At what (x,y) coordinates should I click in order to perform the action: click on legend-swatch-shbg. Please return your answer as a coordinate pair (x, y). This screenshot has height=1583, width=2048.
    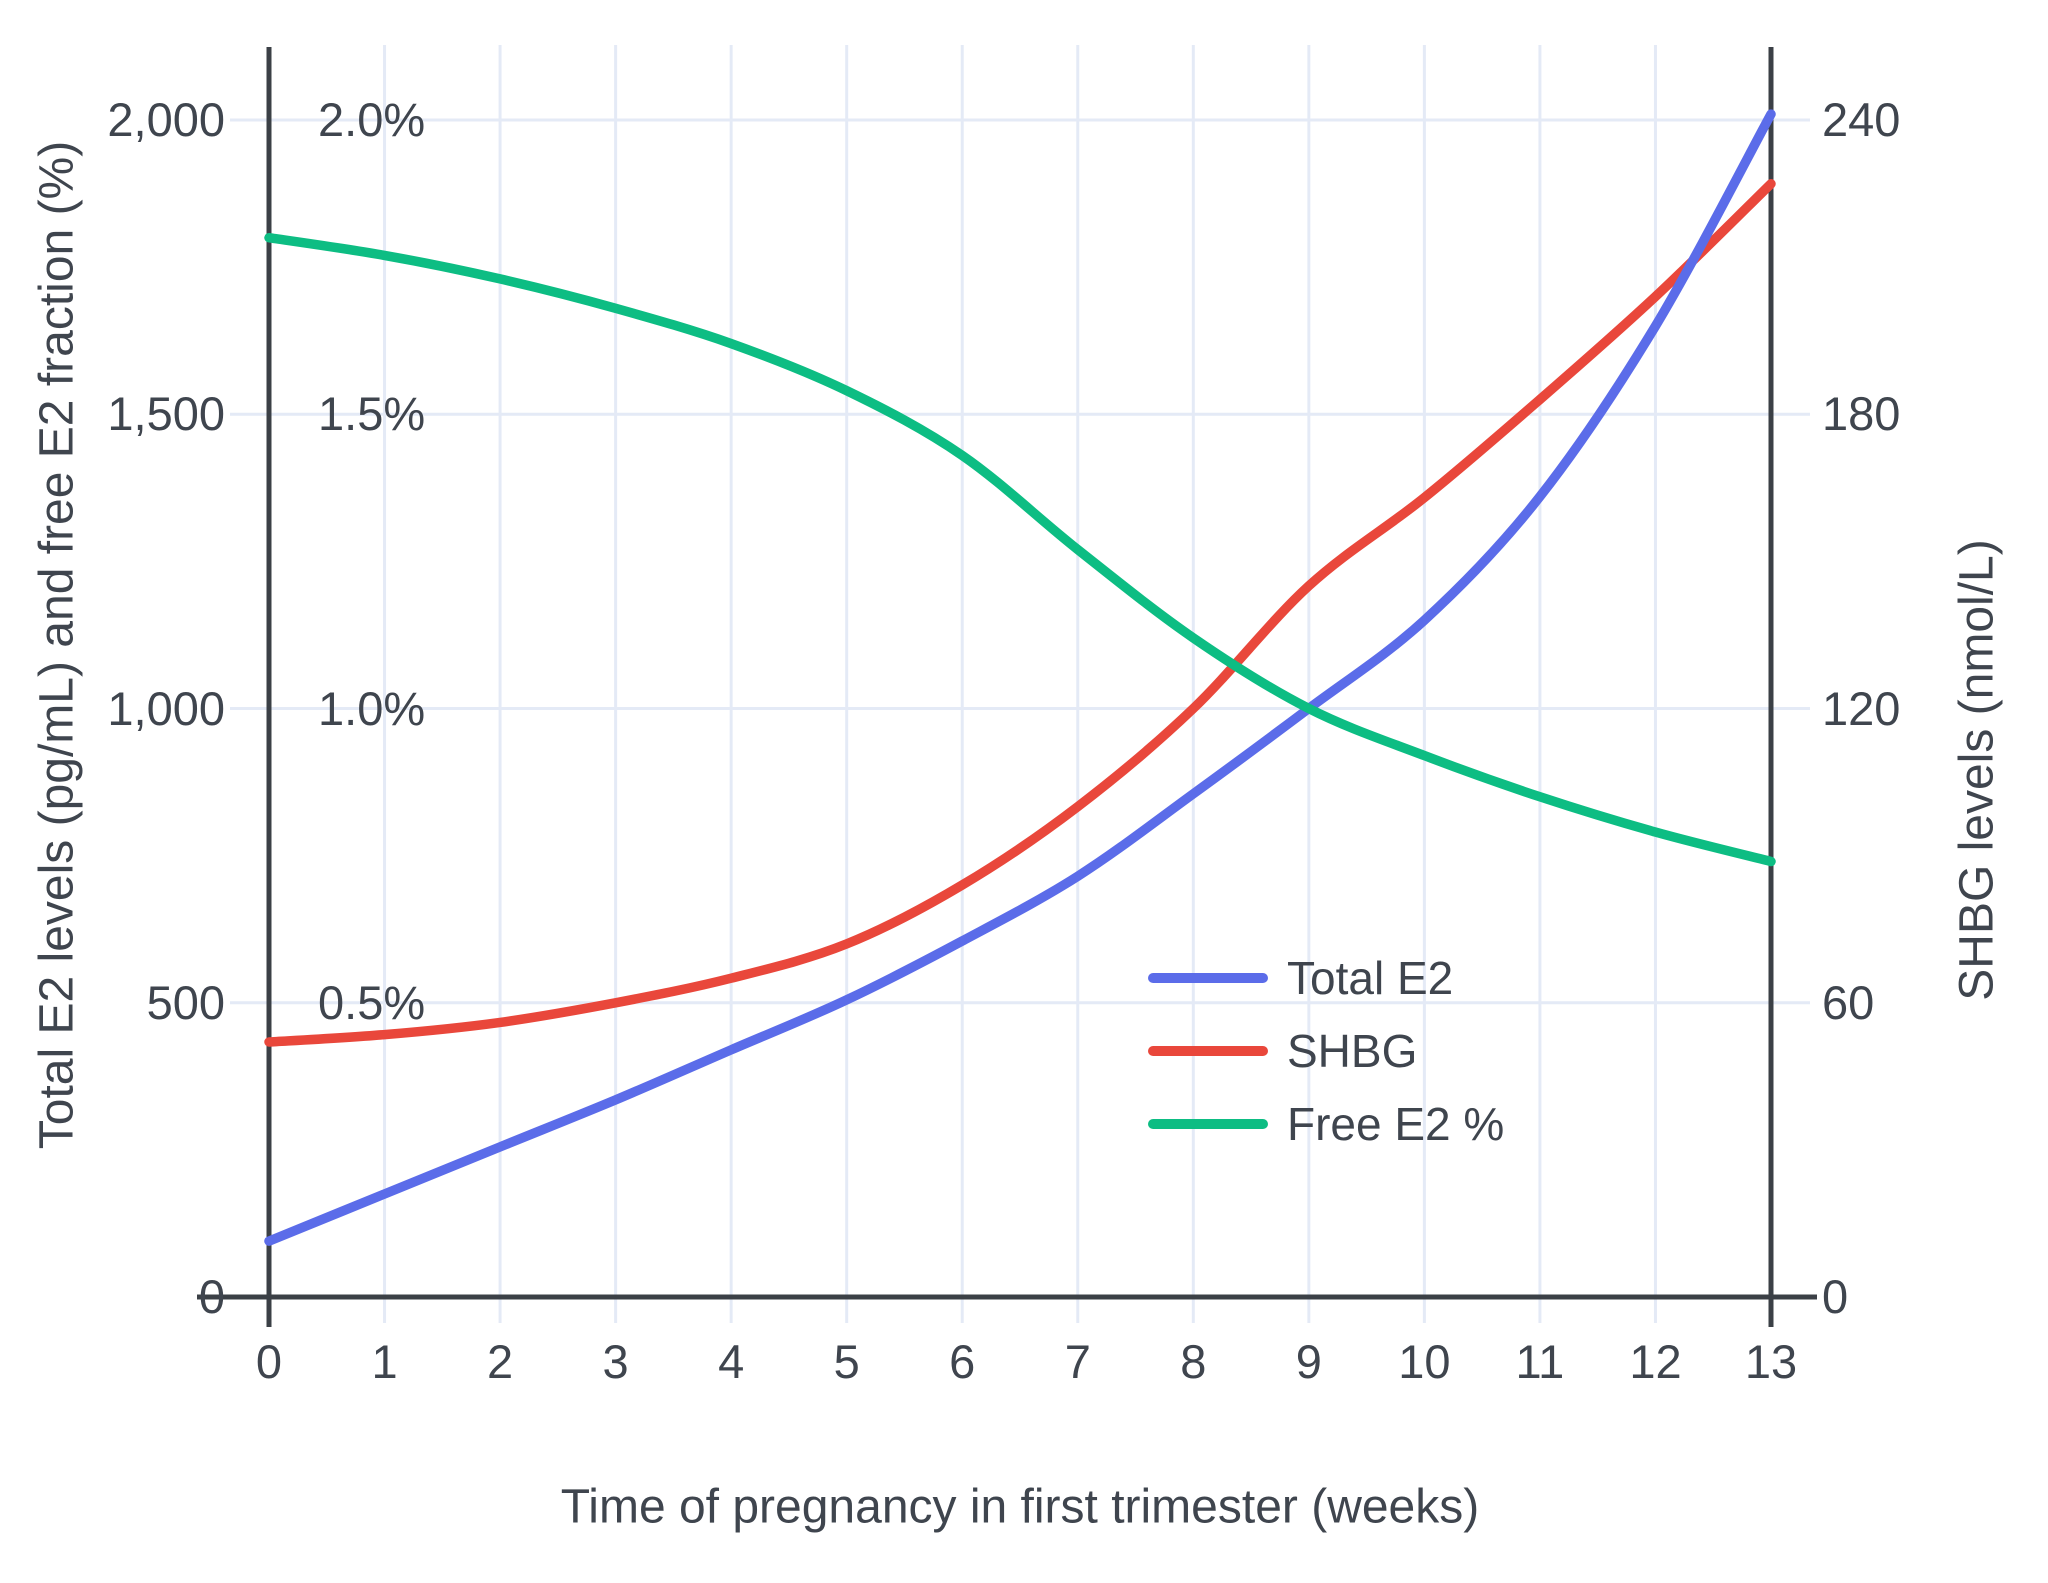
    Looking at the image, I should click on (1208, 1050).